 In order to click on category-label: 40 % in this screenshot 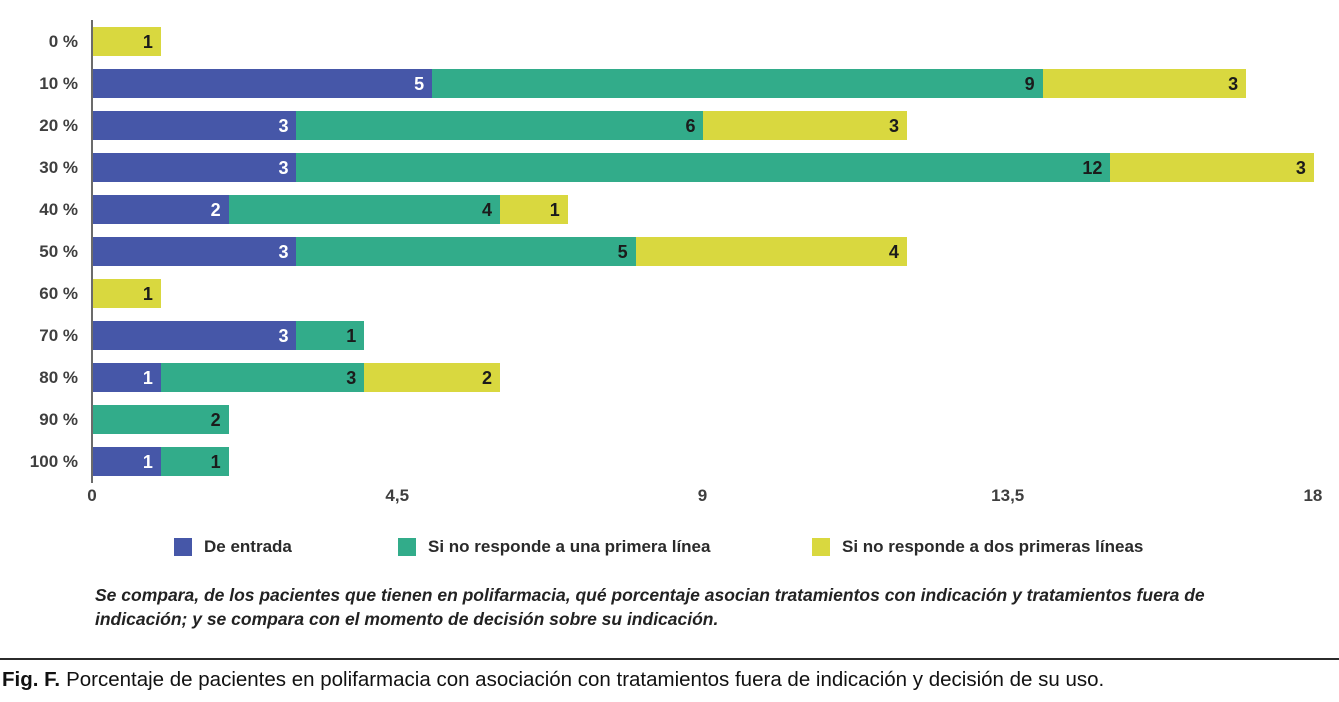, I will do `click(58, 209)`.